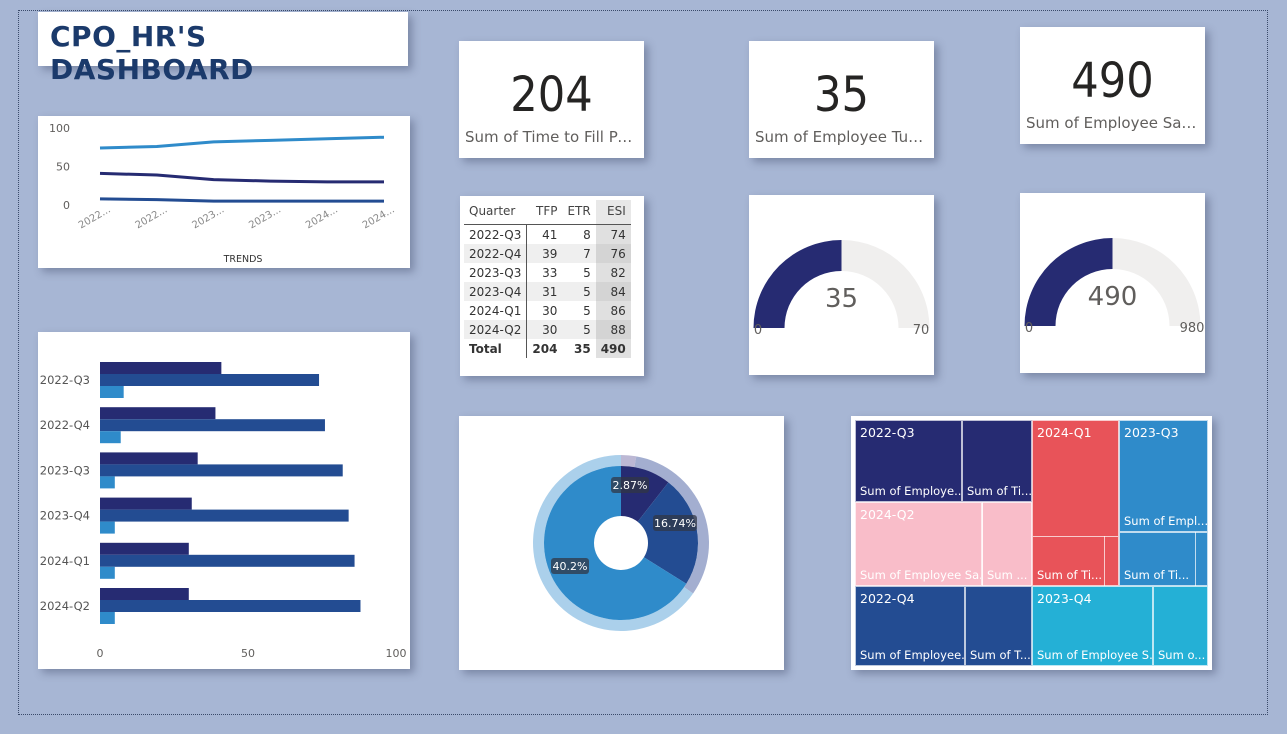 This screenshot has width=1287, height=734. Describe the element at coordinates (885, 284) in the screenshot. I see `gauge-track` at that location.